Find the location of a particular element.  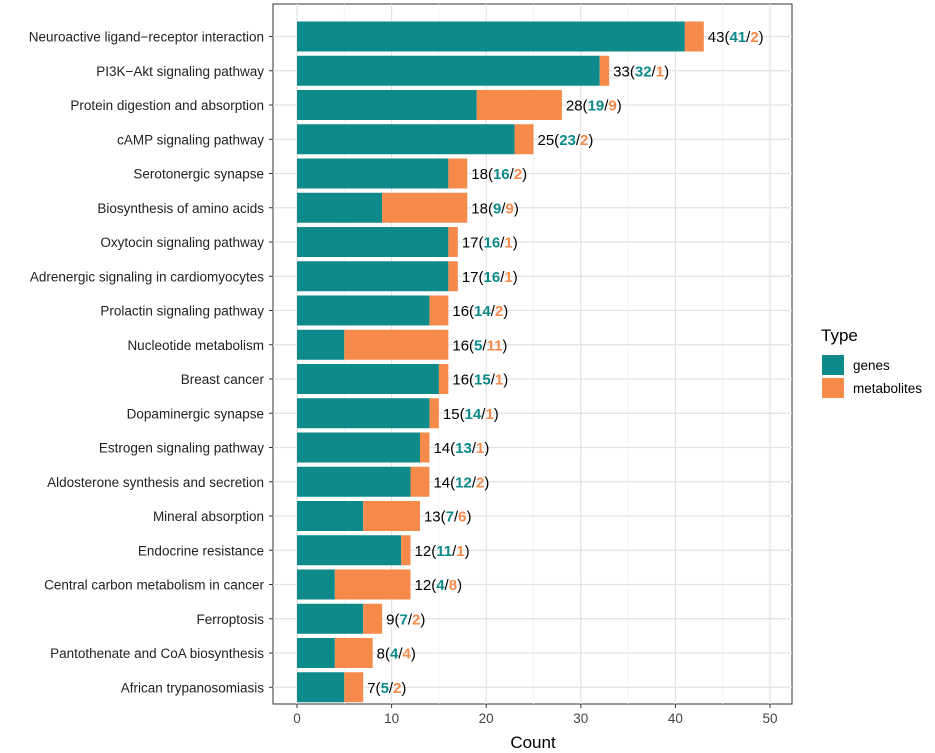

data-label-genes: 11 is located at coordinates (444, 551).